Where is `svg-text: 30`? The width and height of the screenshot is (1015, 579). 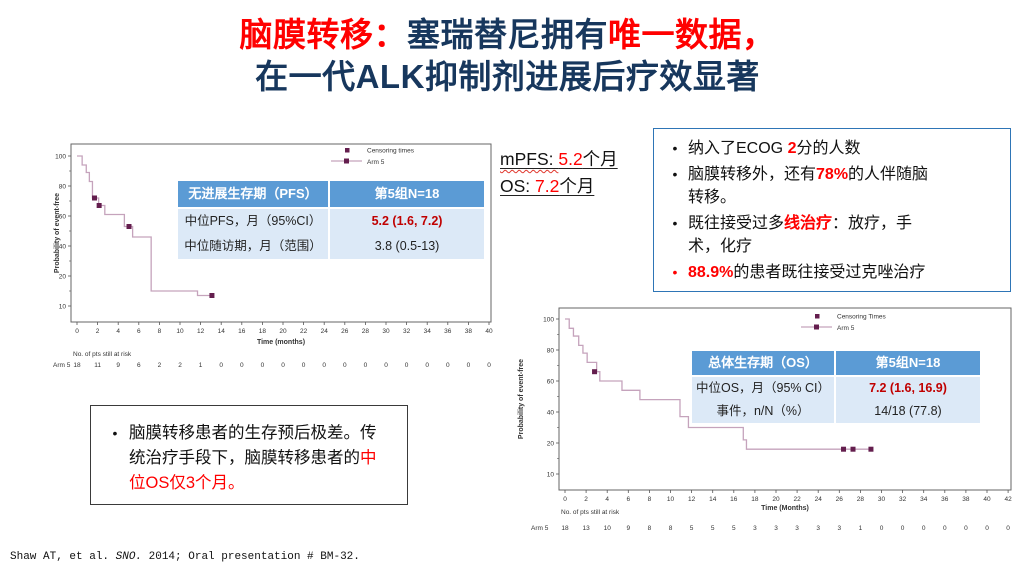
svg-text: 30 is located at coordinates (882, 499).